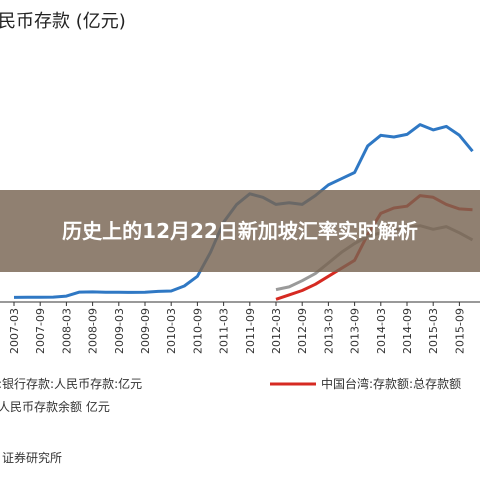  I want to click on x-tick-label: 2011-03, so click(224, 331).